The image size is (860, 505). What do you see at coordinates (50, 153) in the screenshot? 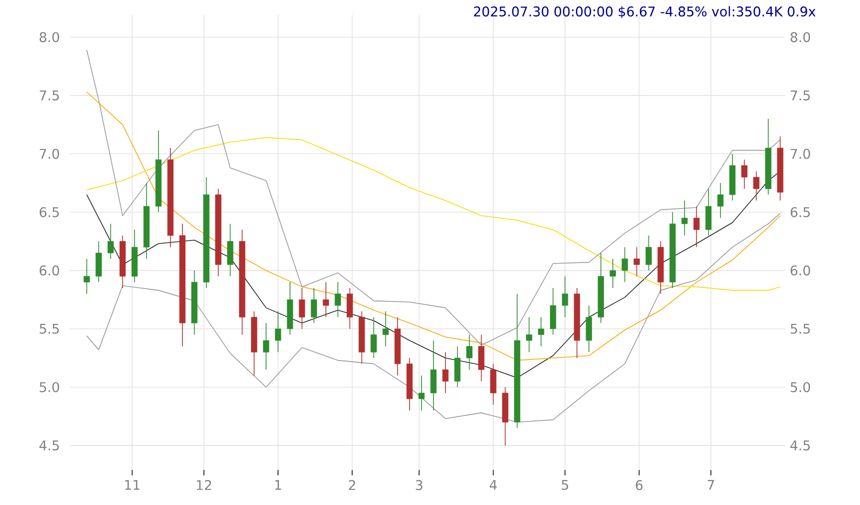
I see `y-tick-label: 7.0` at bounding box center [50, 153].